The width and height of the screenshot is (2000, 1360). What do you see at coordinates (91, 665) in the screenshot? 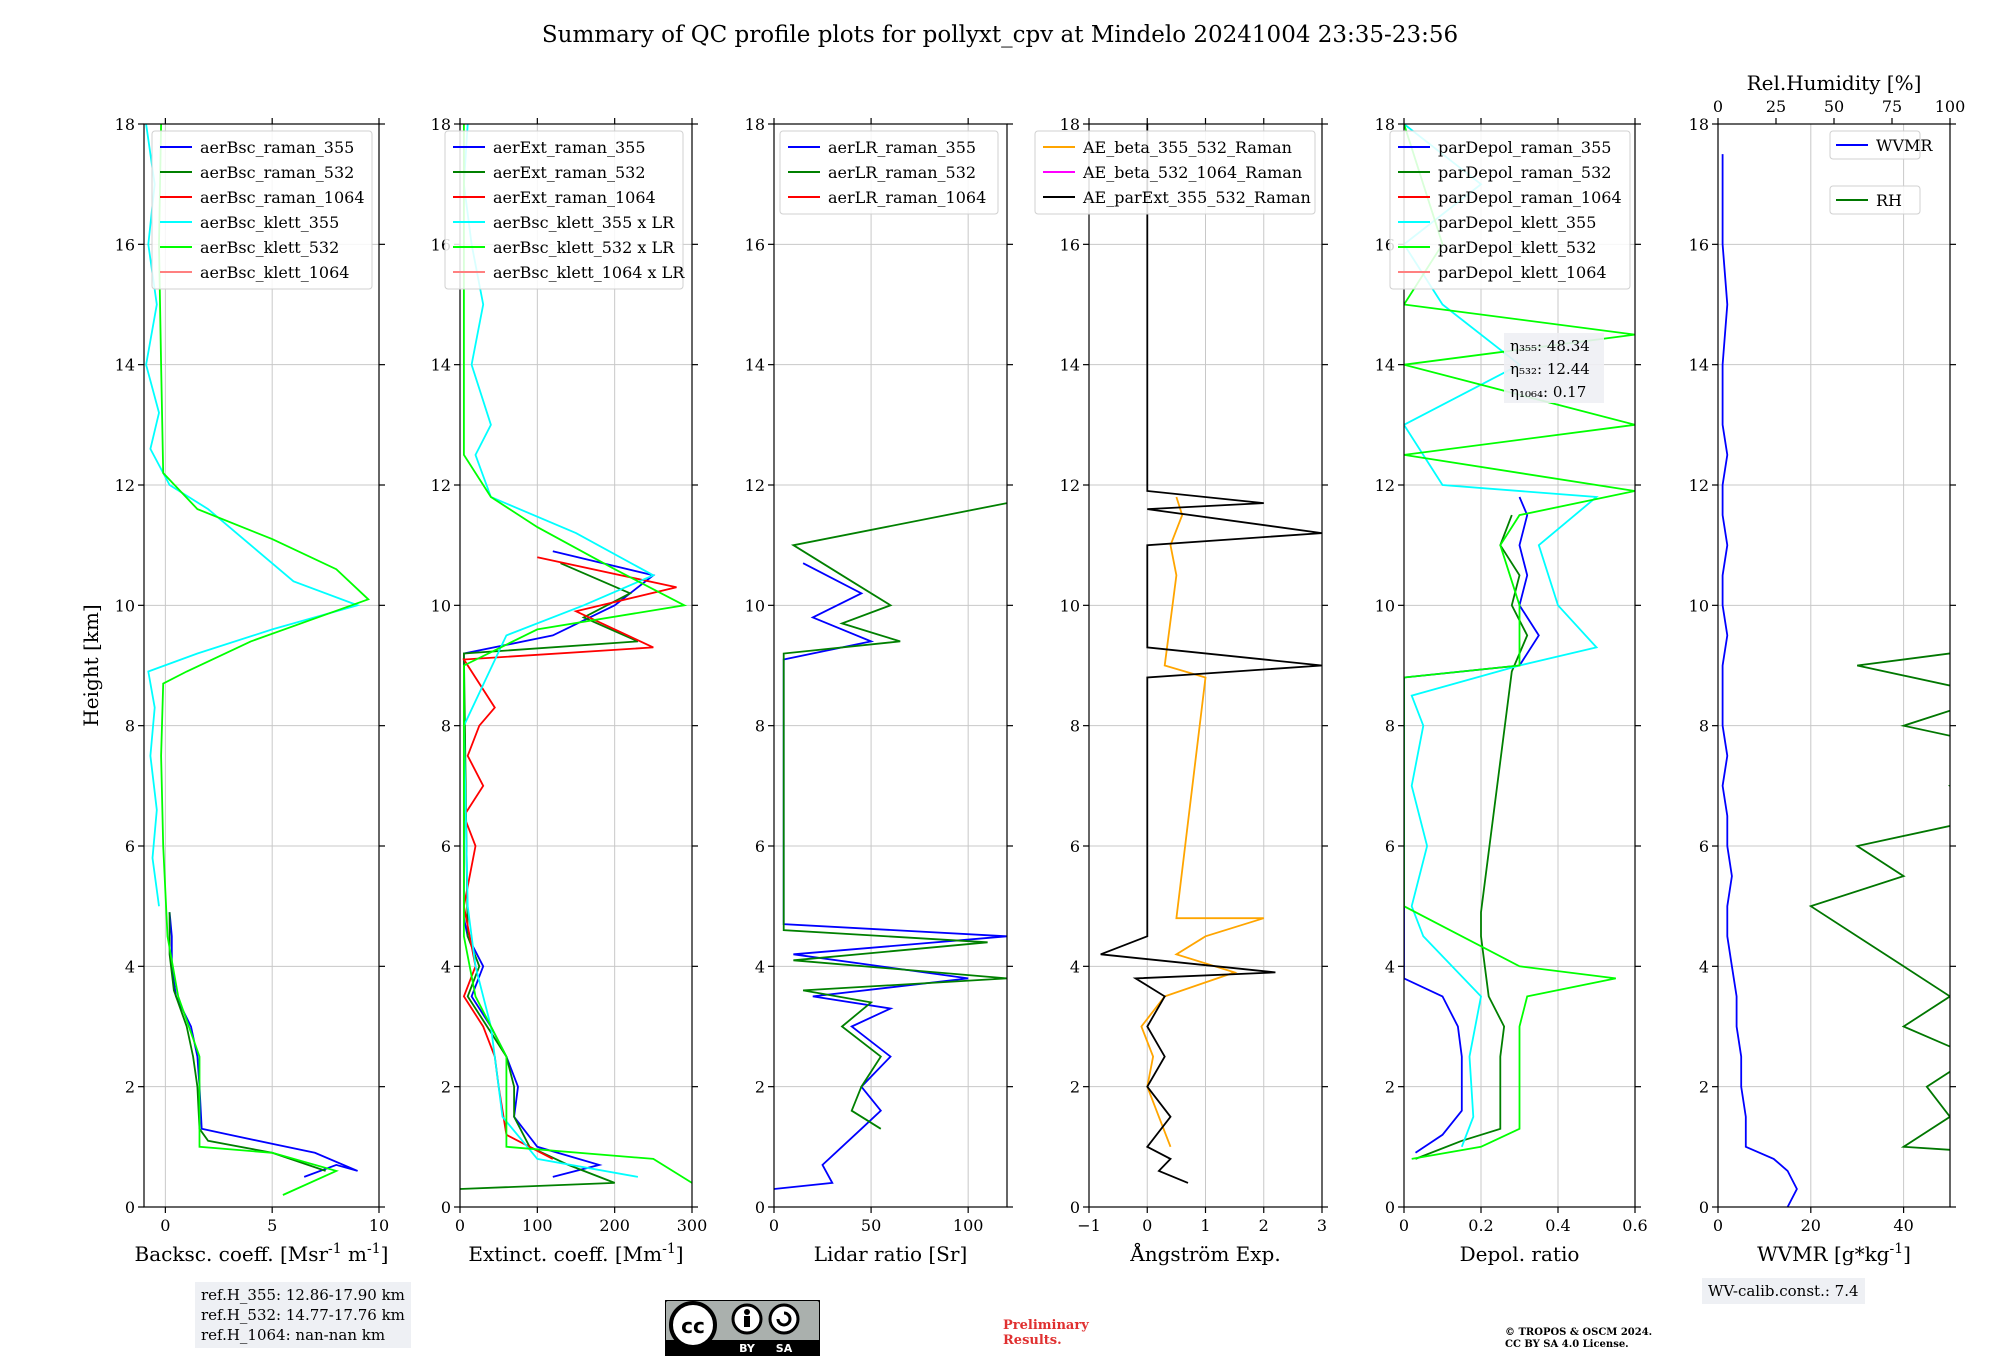
I see `y-axis-label: Height [km]` at bounding box center [91, 665].